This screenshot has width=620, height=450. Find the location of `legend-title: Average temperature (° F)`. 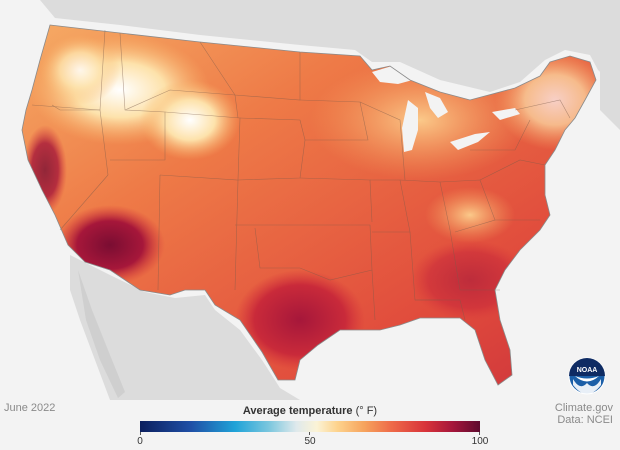

legend-title: Average temperature (° F) is located at coordinates (310, 411).